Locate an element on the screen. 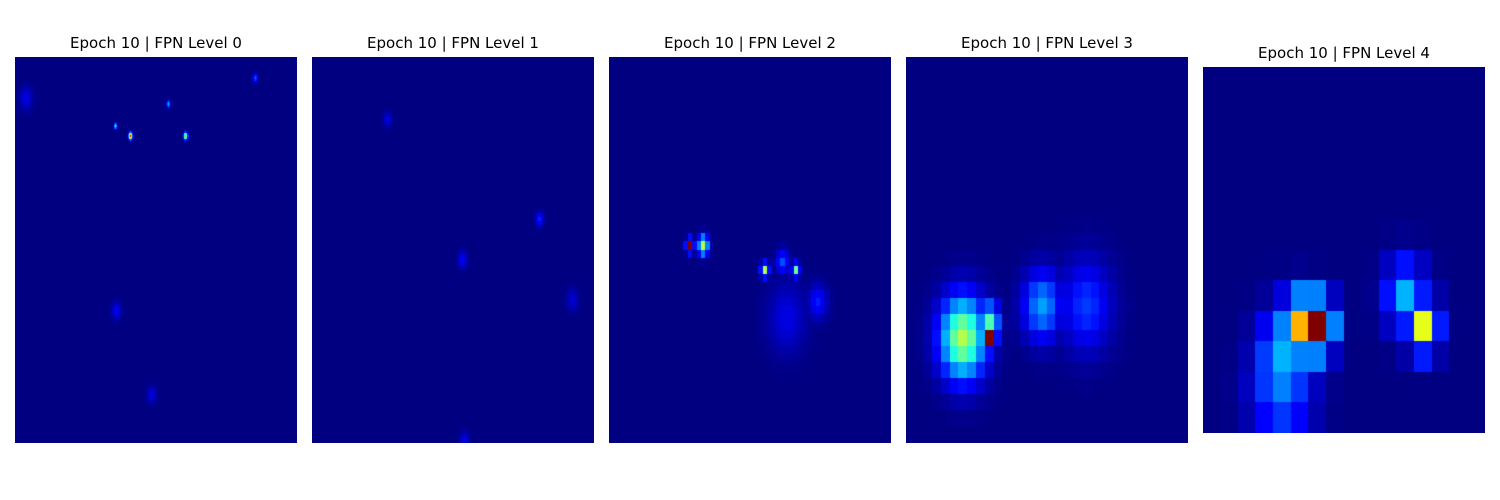  panel-title-level-2: Epoch 10 | FPN Level 2 is located at coordinates (750, 43).